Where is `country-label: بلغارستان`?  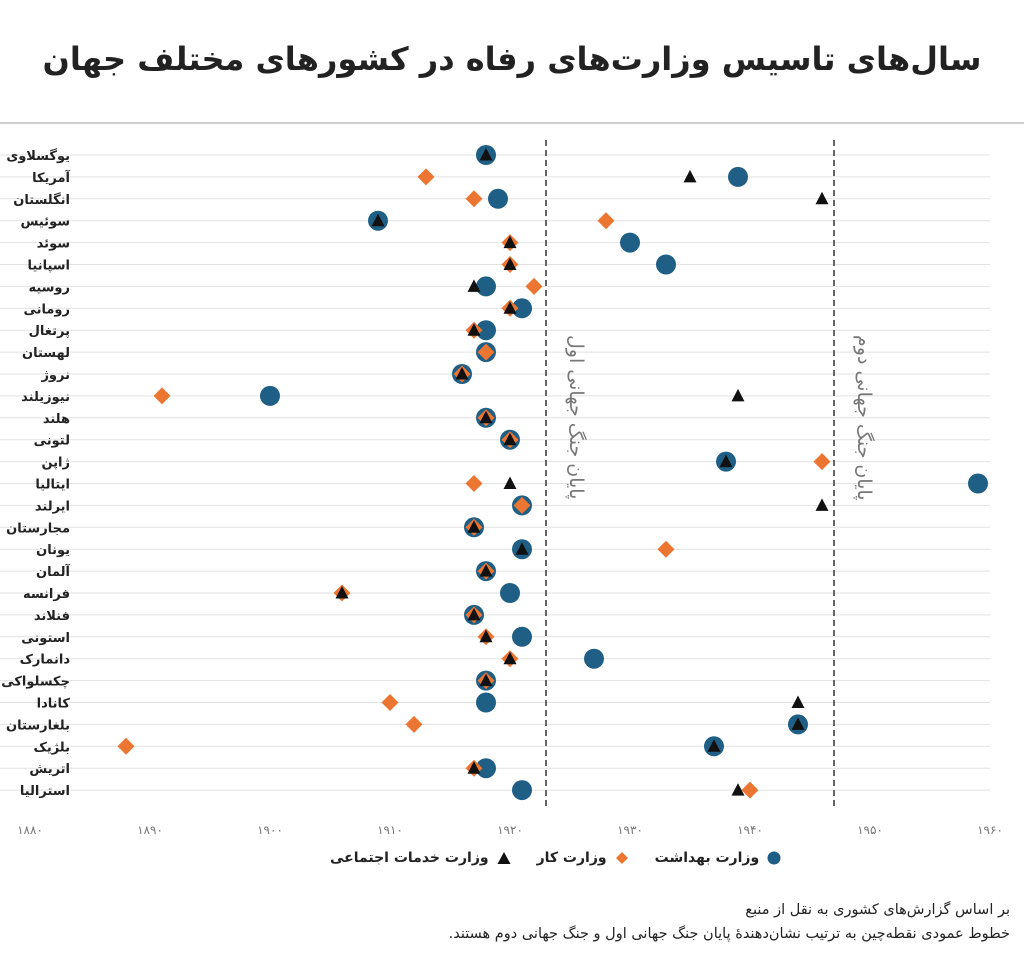 country-label: بلغارستان is located at coordinates (38, 725).